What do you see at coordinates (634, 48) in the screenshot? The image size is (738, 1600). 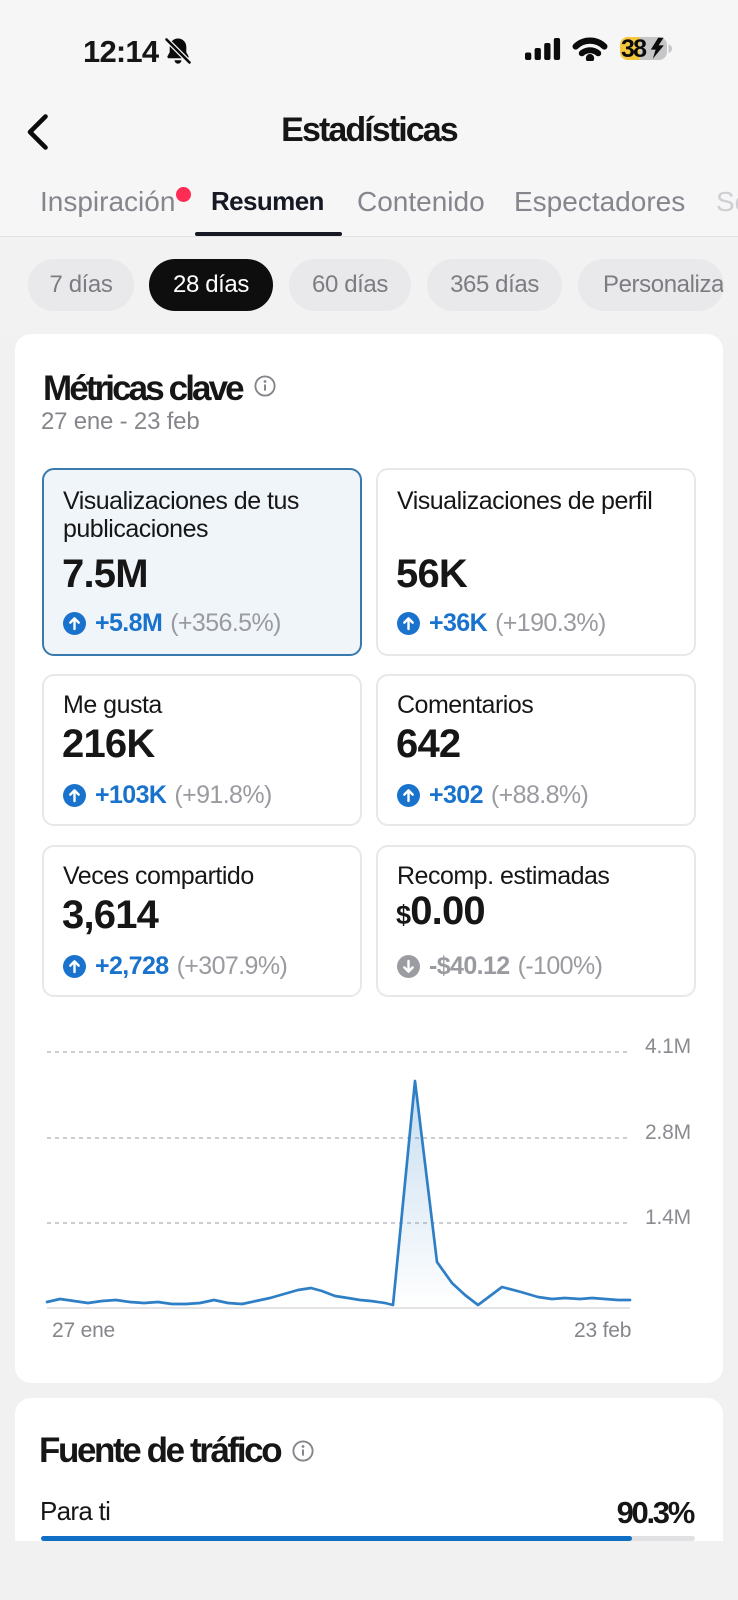 I see `svg-text: 38` at bounding box center [634, 48].